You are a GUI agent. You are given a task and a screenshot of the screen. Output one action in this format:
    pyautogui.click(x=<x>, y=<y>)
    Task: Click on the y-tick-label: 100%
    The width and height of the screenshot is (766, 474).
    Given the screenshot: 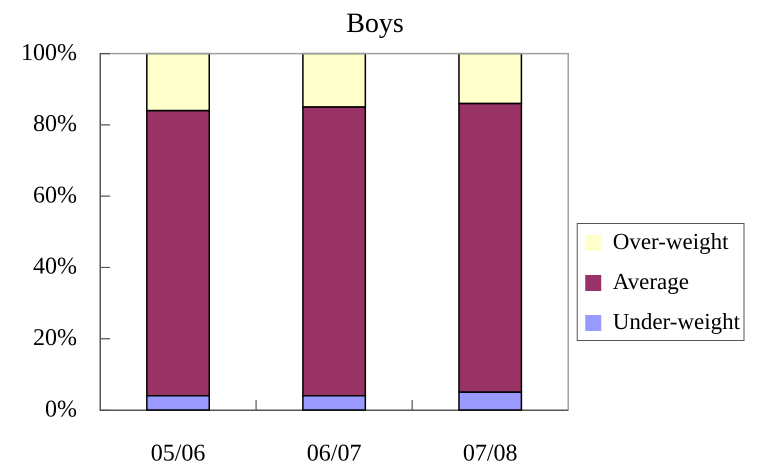 What is the action you would take?
    pyautogui.click(x=49, y=53)
    